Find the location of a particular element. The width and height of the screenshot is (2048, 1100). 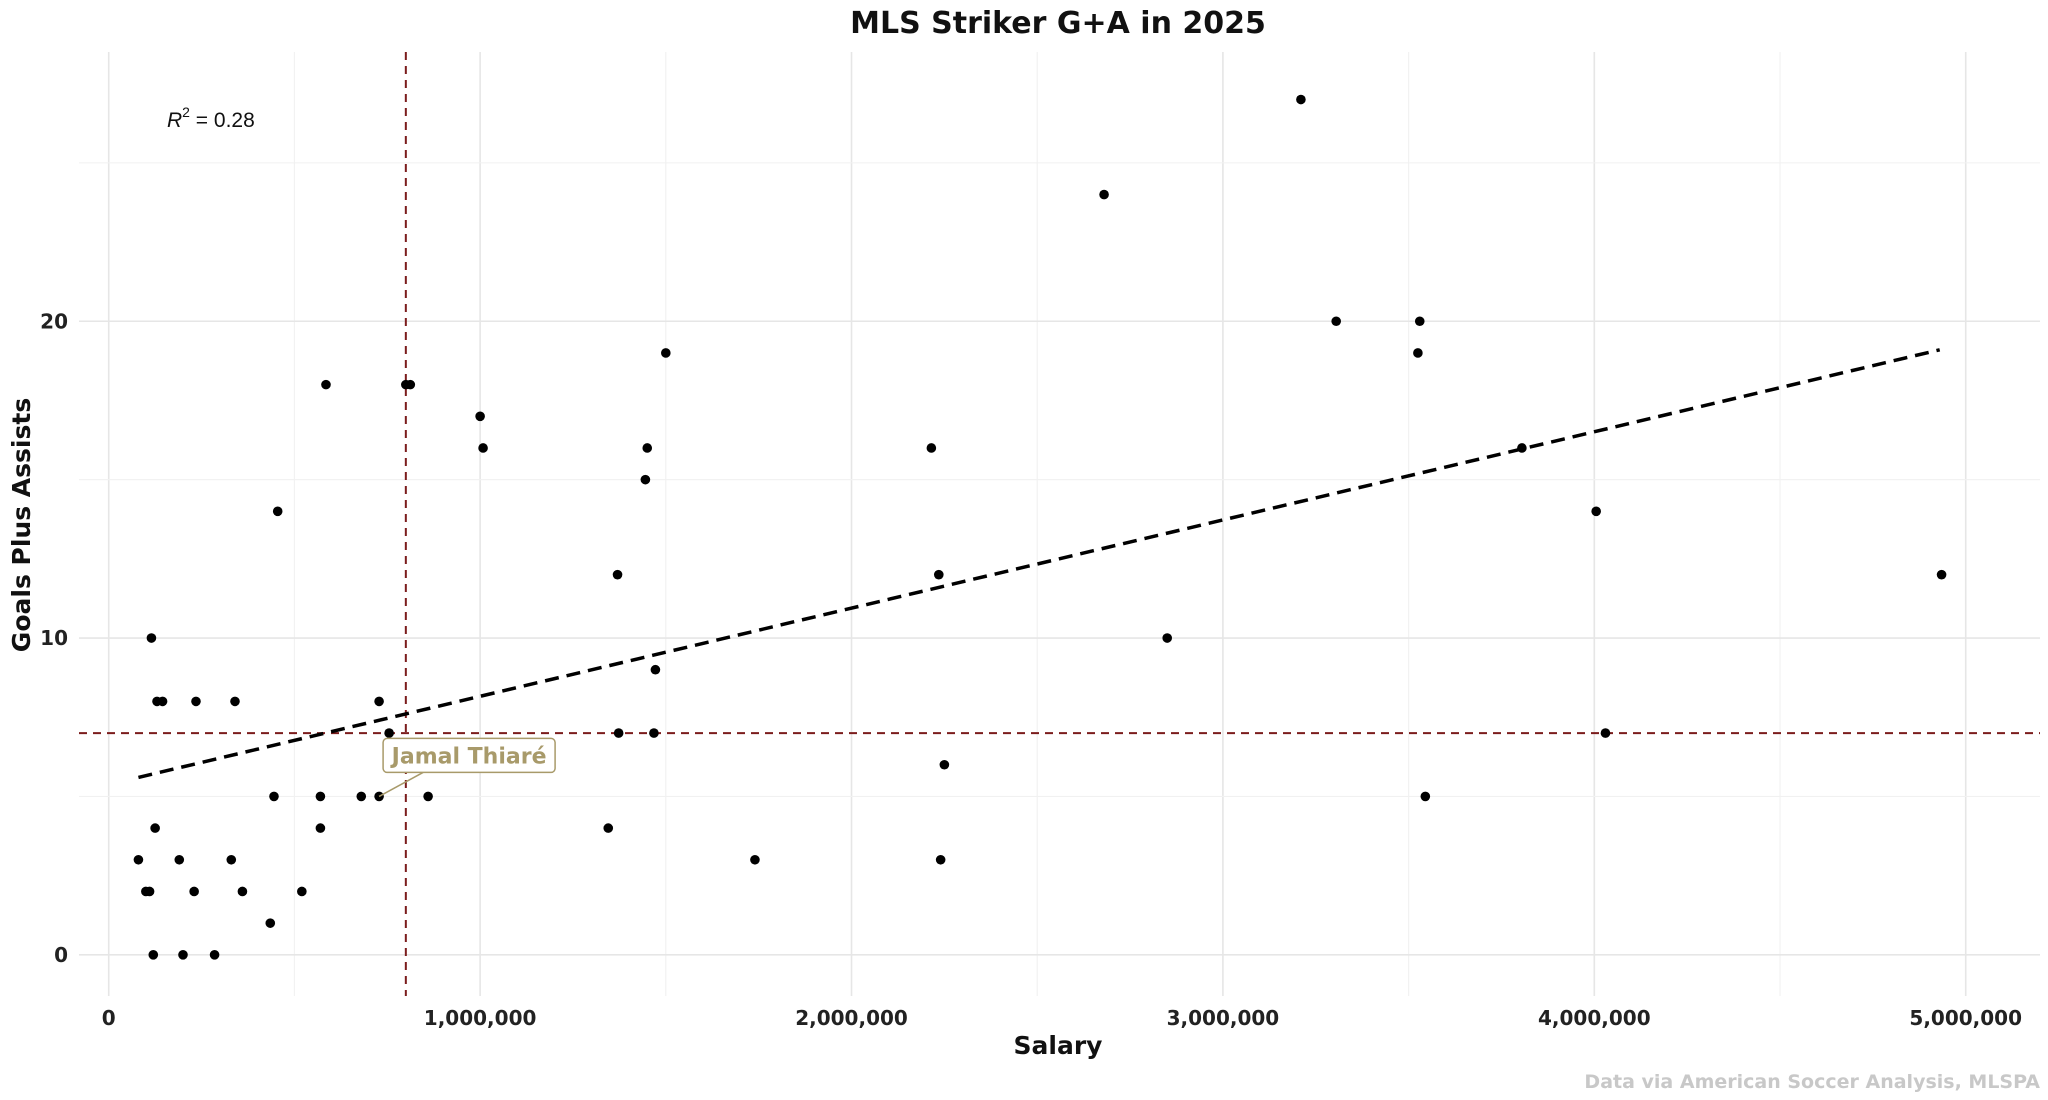

x-tick-label: 3,000,000 is located at coordinates (1223, 1018).